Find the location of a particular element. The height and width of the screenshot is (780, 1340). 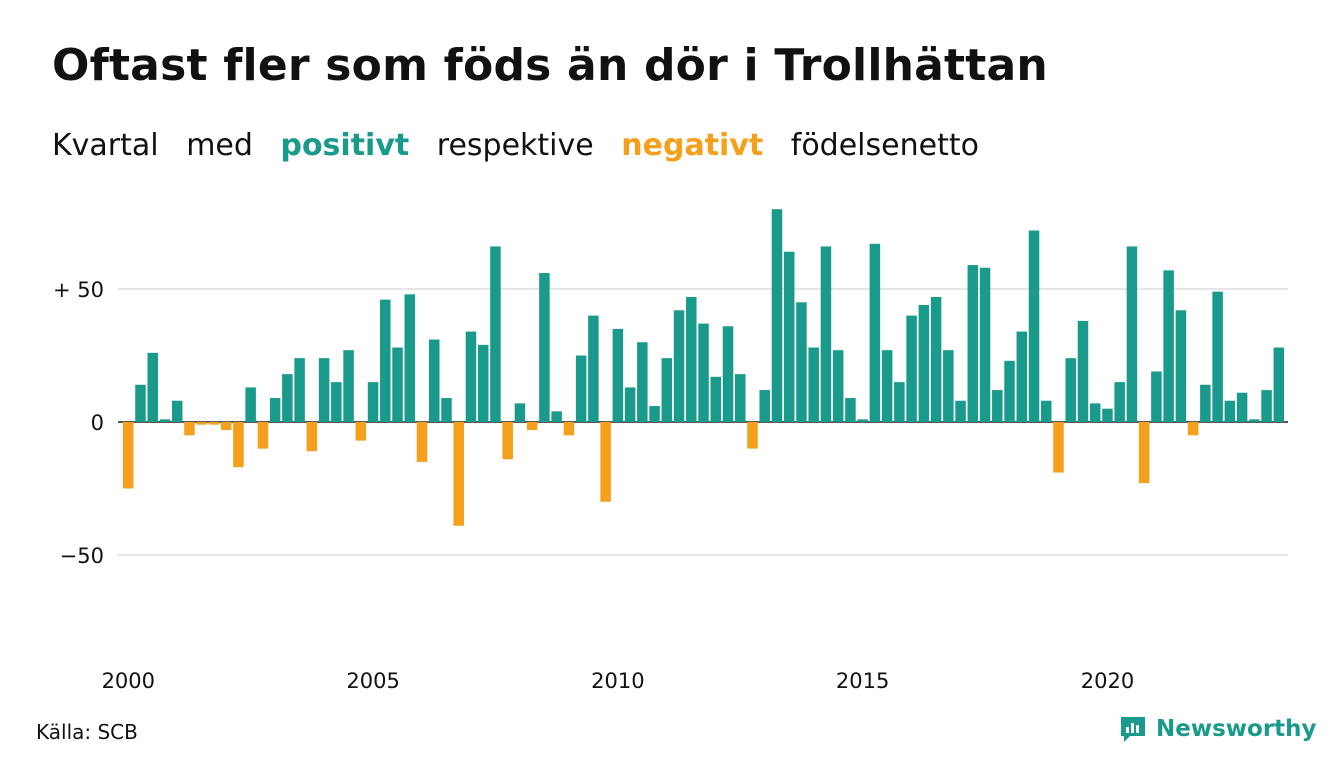

brand-logo: Newsworthy is located at coordinates (1217, 729).